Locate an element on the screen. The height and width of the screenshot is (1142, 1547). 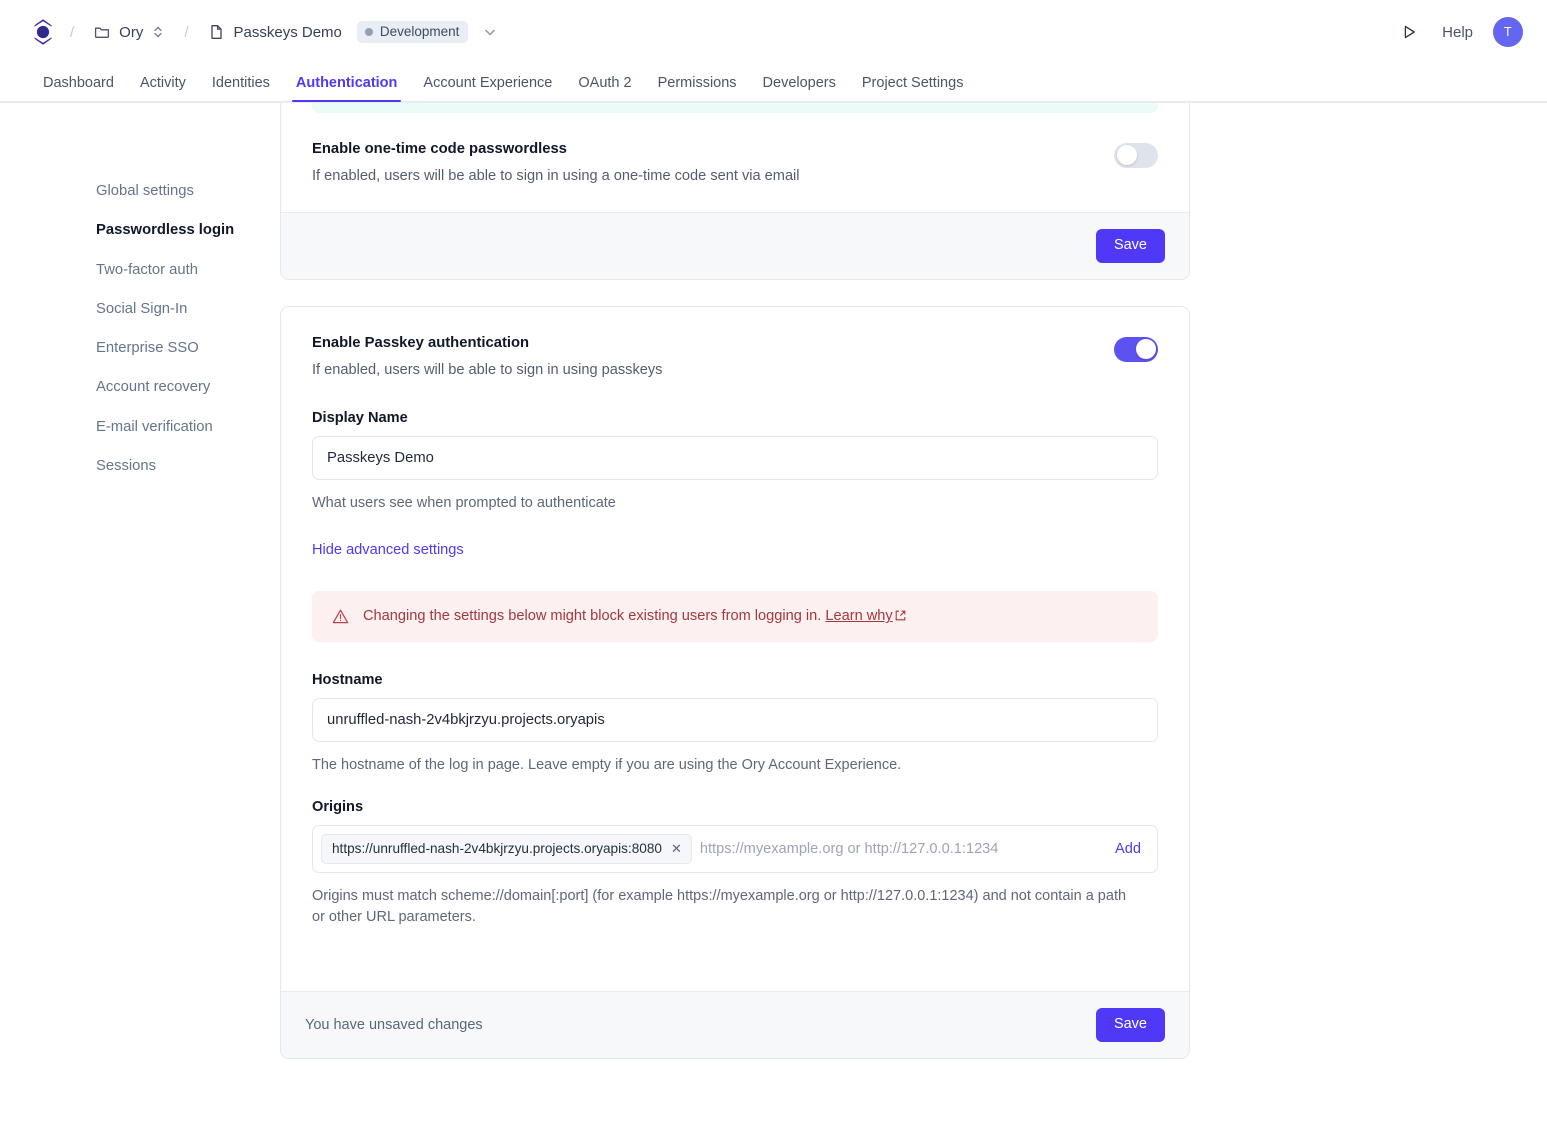
passkey-toggle is located at coordinates (1136, 349).